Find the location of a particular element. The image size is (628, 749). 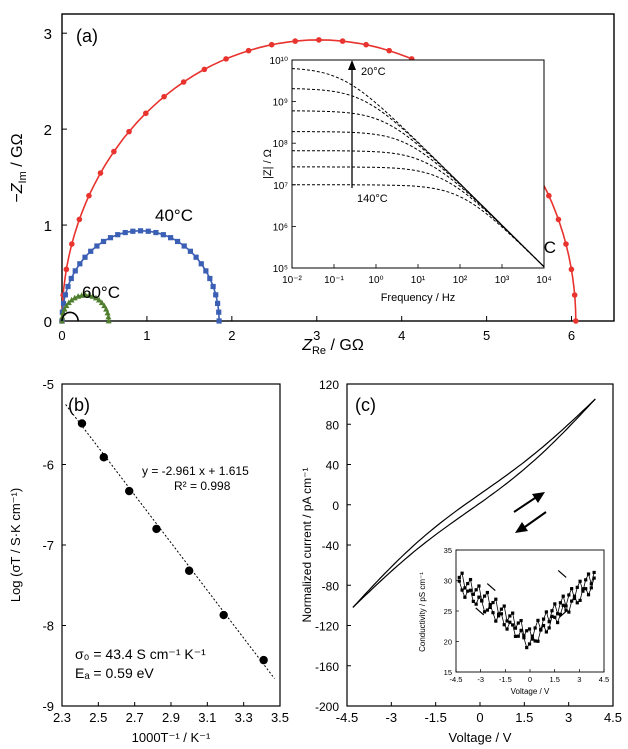

panel-c-xlabel: Voltage / V is located at coordinates (480, 737).